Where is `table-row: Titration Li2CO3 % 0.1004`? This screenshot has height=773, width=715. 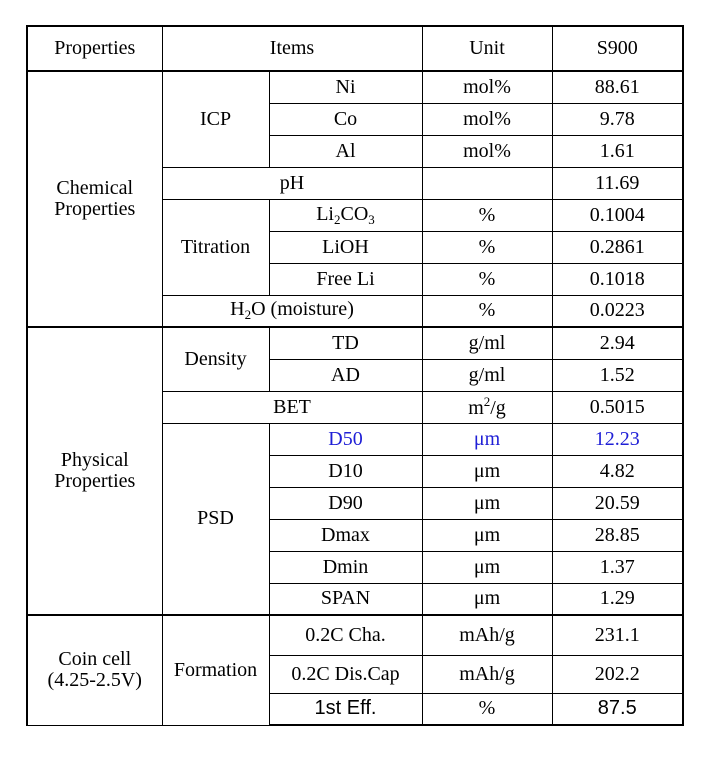 table-row: Titration Li2CO3 % 0.1004 is located at coordinates (355, 247).